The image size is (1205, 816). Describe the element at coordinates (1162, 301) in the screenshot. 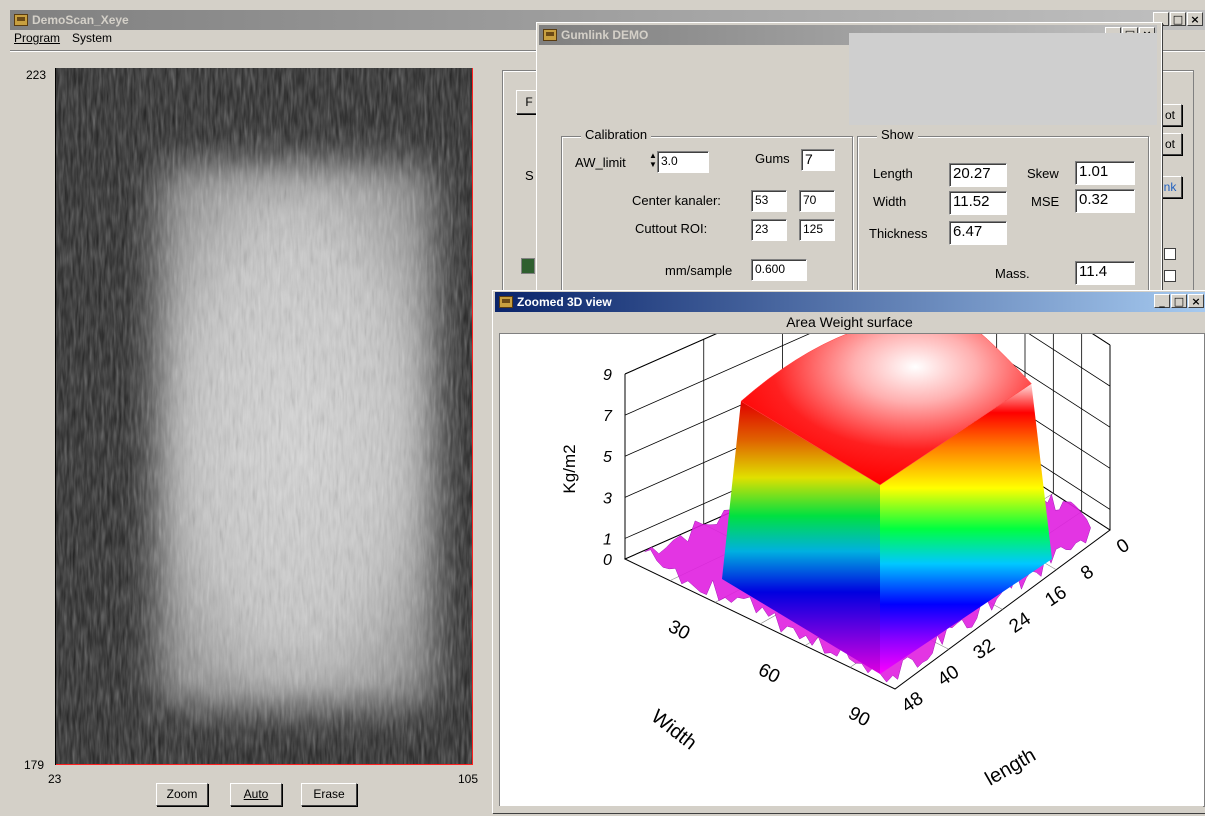

I see `zoom3d-minimize-icon: _` at that location.